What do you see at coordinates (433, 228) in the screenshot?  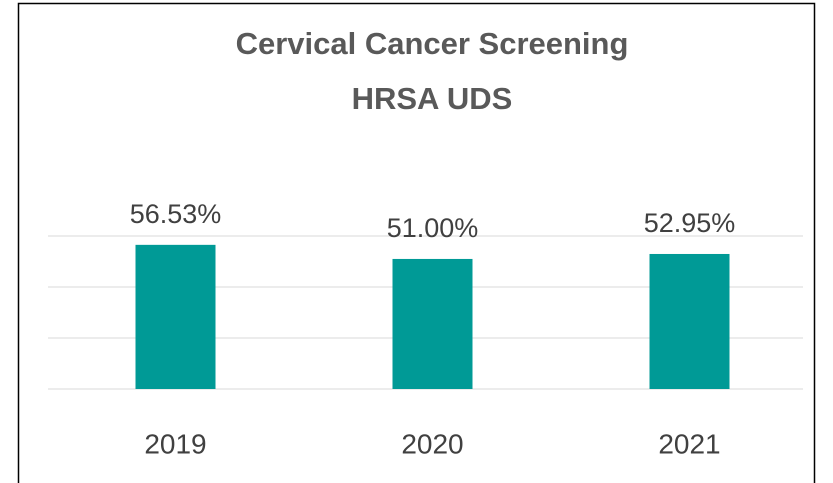 I see `data-label: 51.00%` at bounding box center [433, 228].